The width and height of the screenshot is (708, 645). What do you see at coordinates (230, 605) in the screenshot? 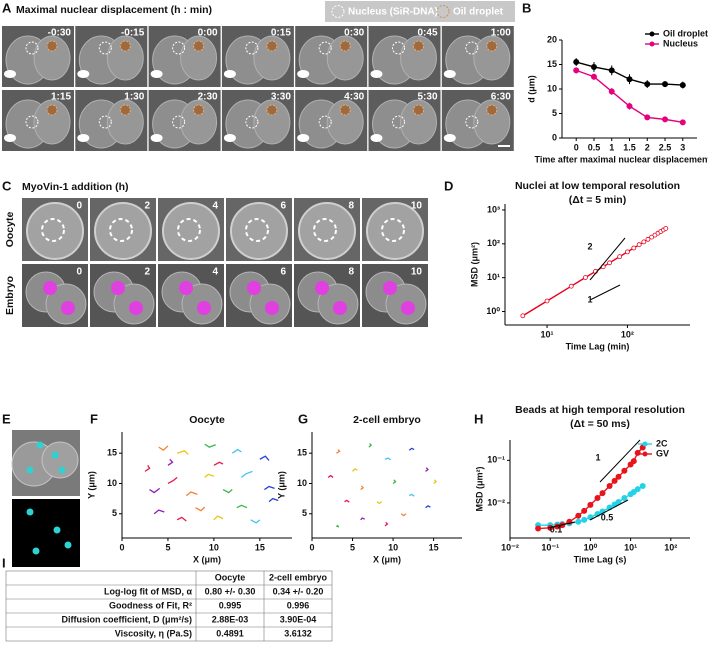
I see `table-cell: 0.995` at bounding box center [230, 605].